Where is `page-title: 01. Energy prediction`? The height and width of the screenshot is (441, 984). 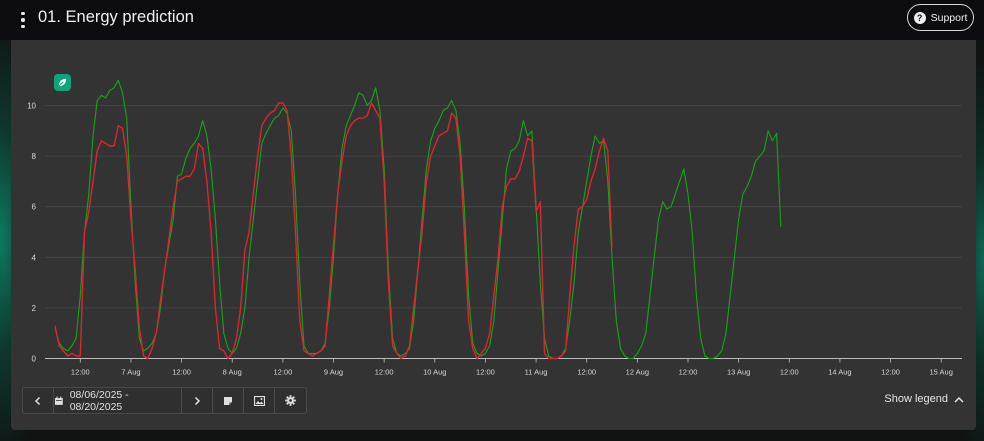
page-title: 01. Energy prediction is located at coordinates (116, 17).